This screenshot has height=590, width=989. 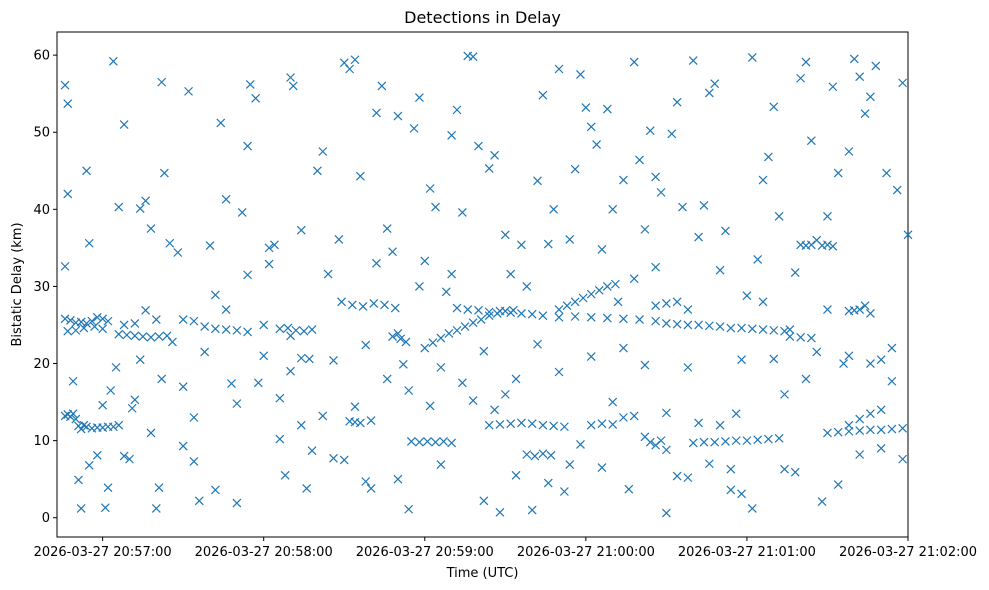 What do you see at coordinates (41, 441) in the screenshot?
I see `y-tick-label: 10` at bounding box center [41, 441].